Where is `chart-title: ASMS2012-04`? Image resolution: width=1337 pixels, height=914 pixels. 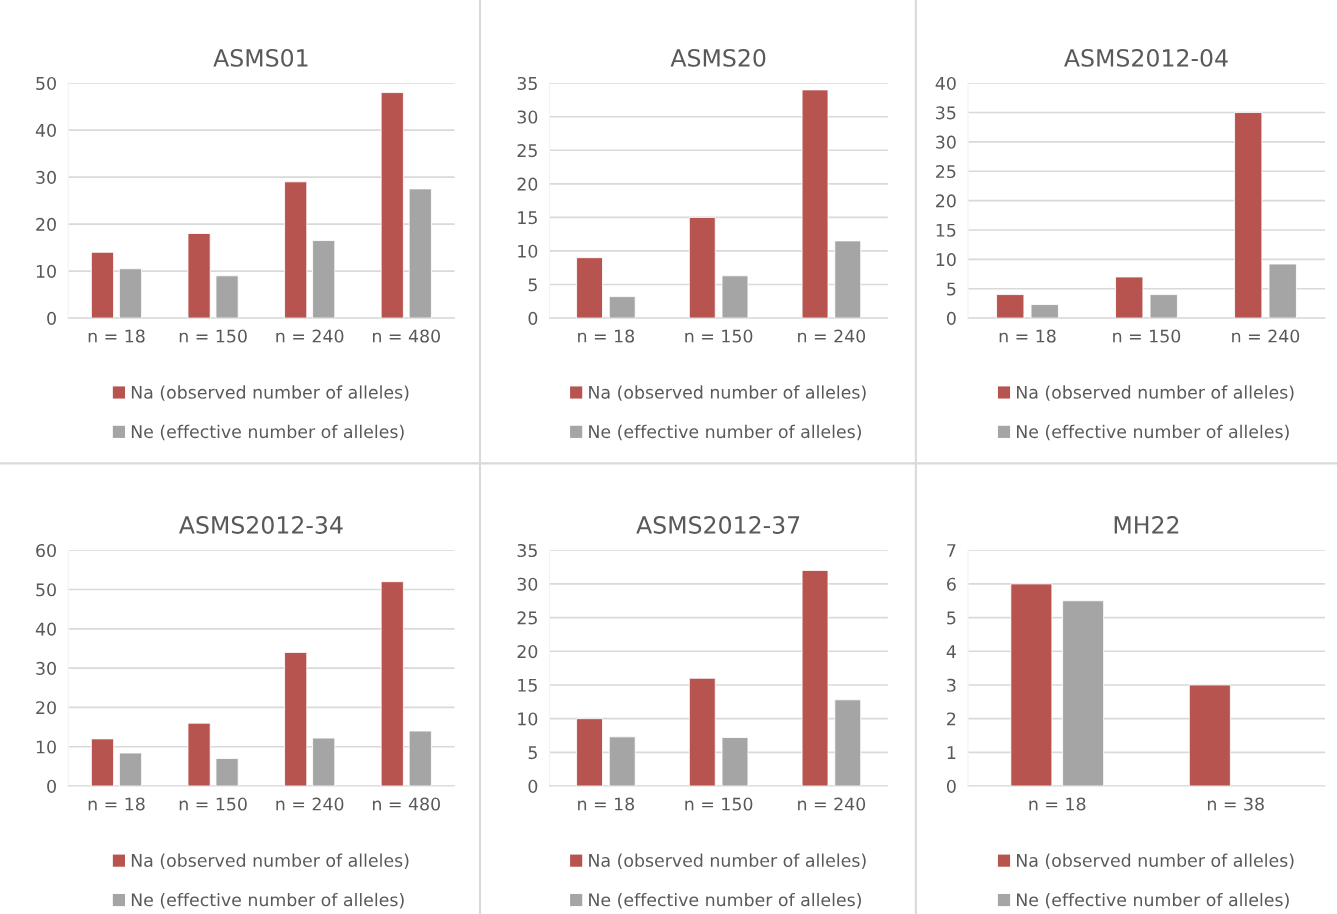 chart-title: ASMS2012-04 is located at coordinates (1146, 57).